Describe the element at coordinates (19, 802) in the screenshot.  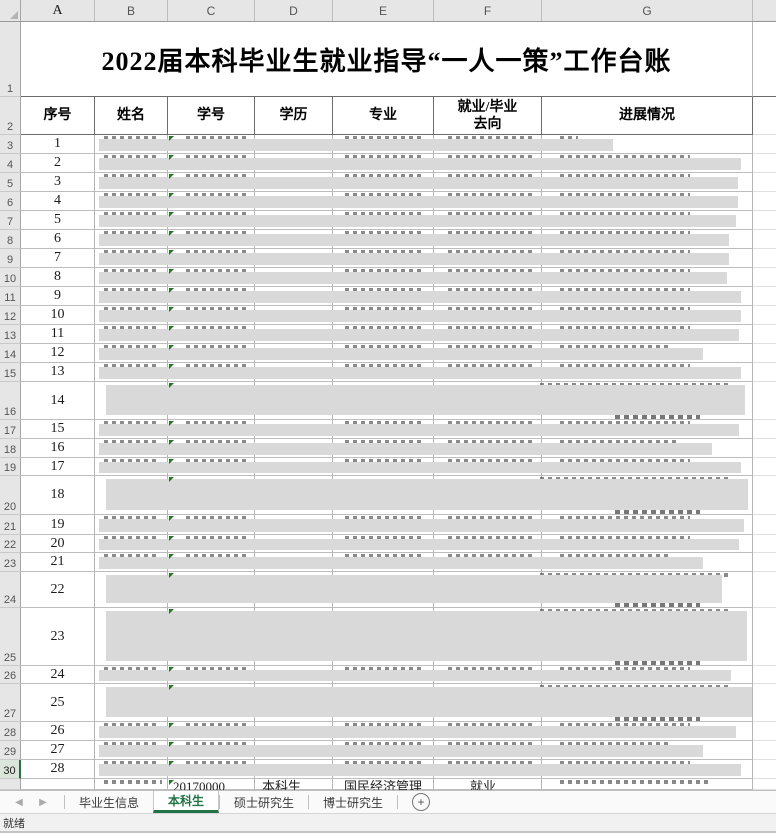
I see `sheet-nav-left-icon: ◀` at that location.